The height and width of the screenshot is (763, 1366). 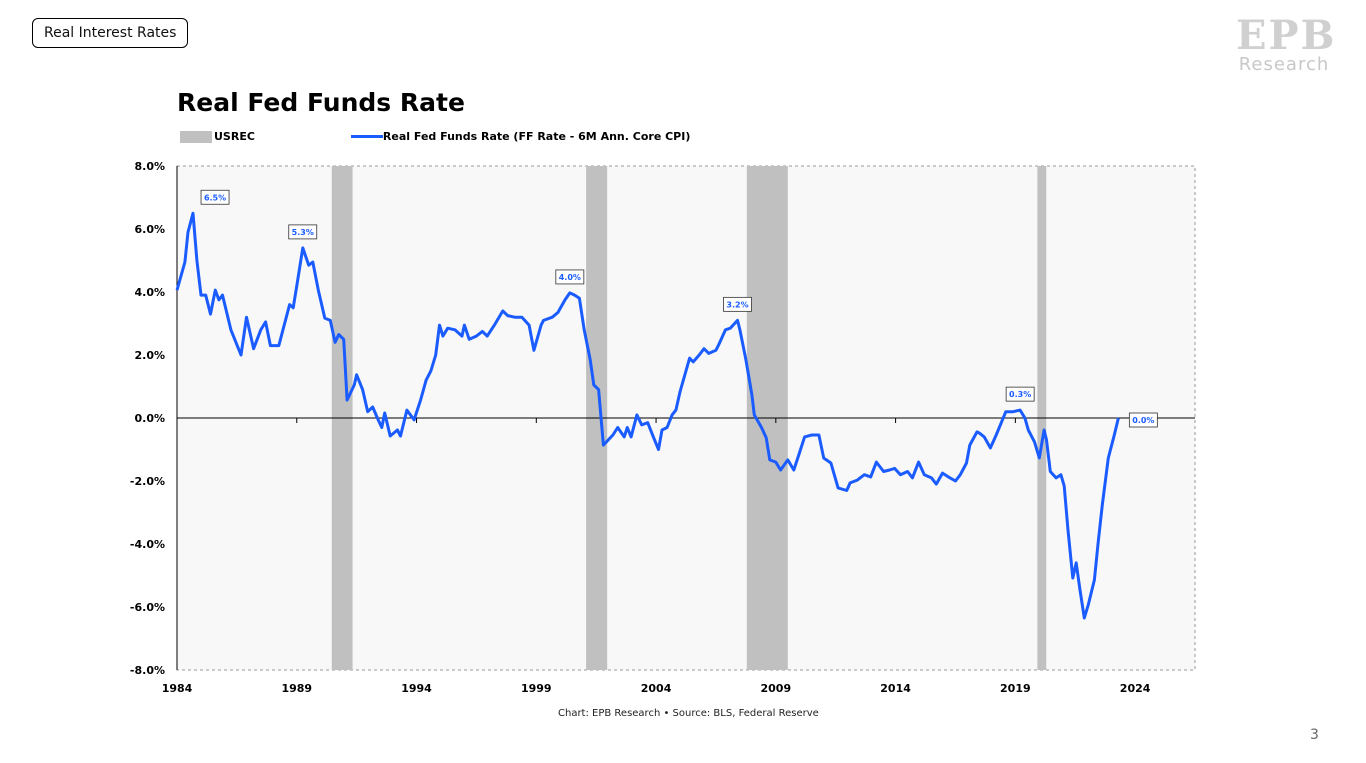 I want to click on x-tick-label: 1999, so click(x=536, y=688).